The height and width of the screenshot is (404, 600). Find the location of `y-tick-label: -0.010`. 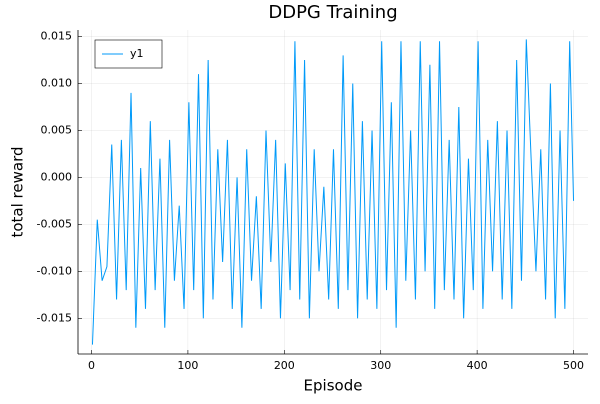

y-tick-label: -0.010 is located at coordinates (54, 270).